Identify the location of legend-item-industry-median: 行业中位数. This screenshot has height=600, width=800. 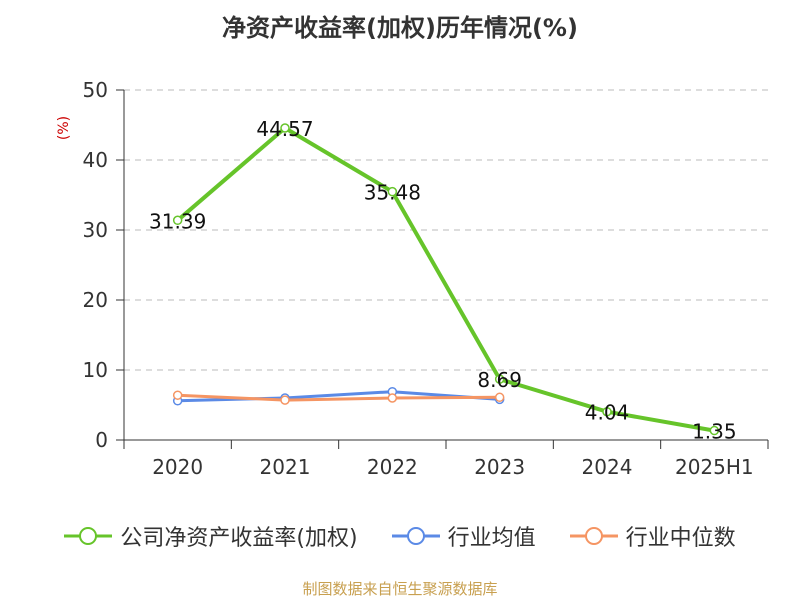
(652, 536).